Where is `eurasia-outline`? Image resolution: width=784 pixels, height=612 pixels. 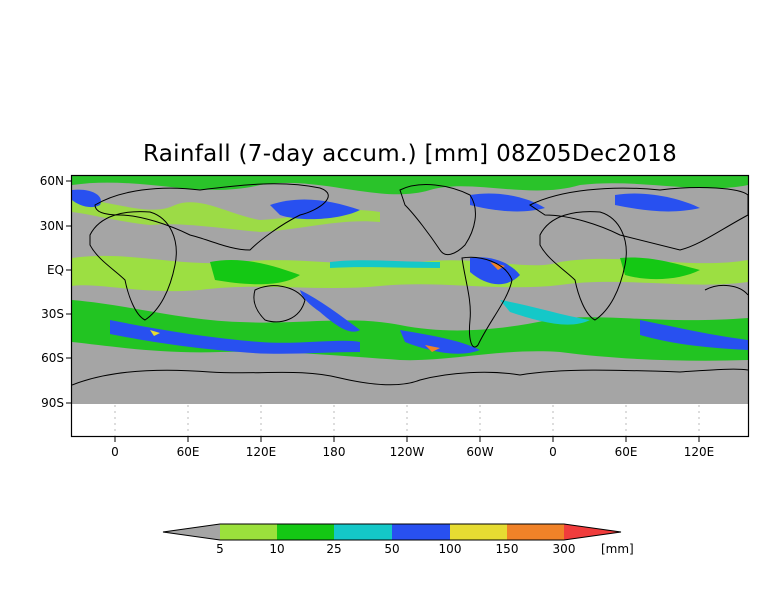
eurasia-outline is located at coordinates (211, 217).